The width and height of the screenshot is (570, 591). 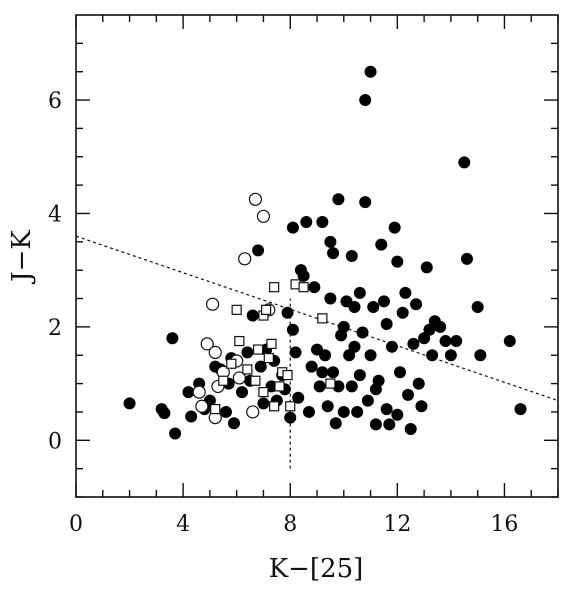 What do you see at coordinates (55, 101) in the screenshot?
I see `y-tick-label: 6` at bounding box center [55, 101].